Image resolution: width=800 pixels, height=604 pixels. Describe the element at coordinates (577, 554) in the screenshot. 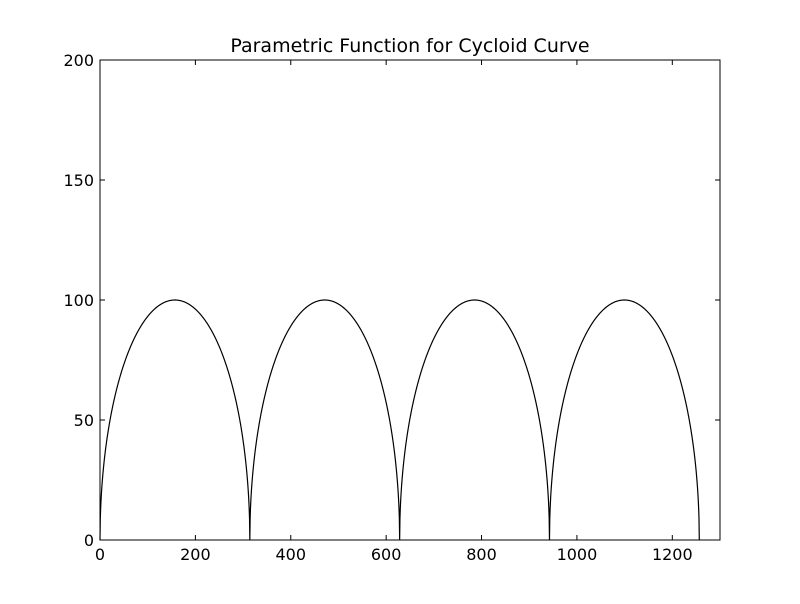

I see `x-tick-label: 1000` at that location.